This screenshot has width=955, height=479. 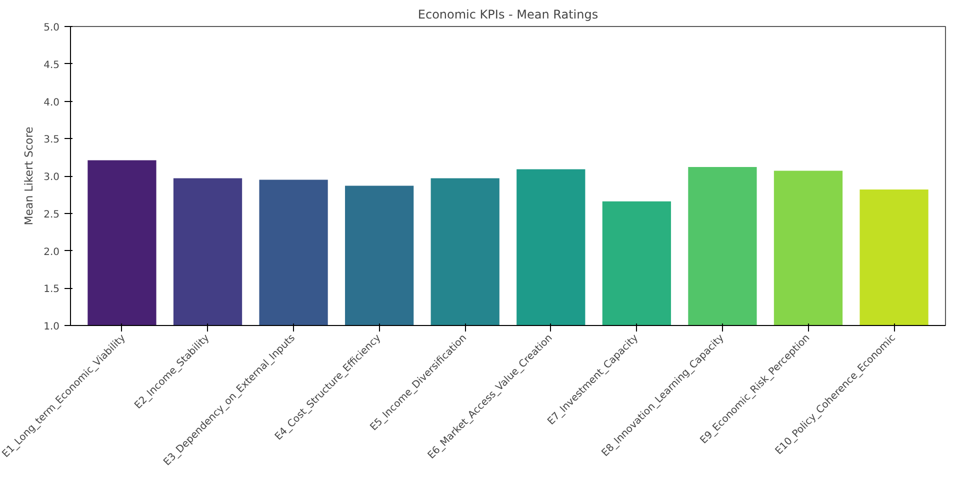 What do you see at coordinates (508, 15) in the screenshot?
I see `chart-title: Economic KPIs - Mean Ratings` at bounding box center [508, 15].